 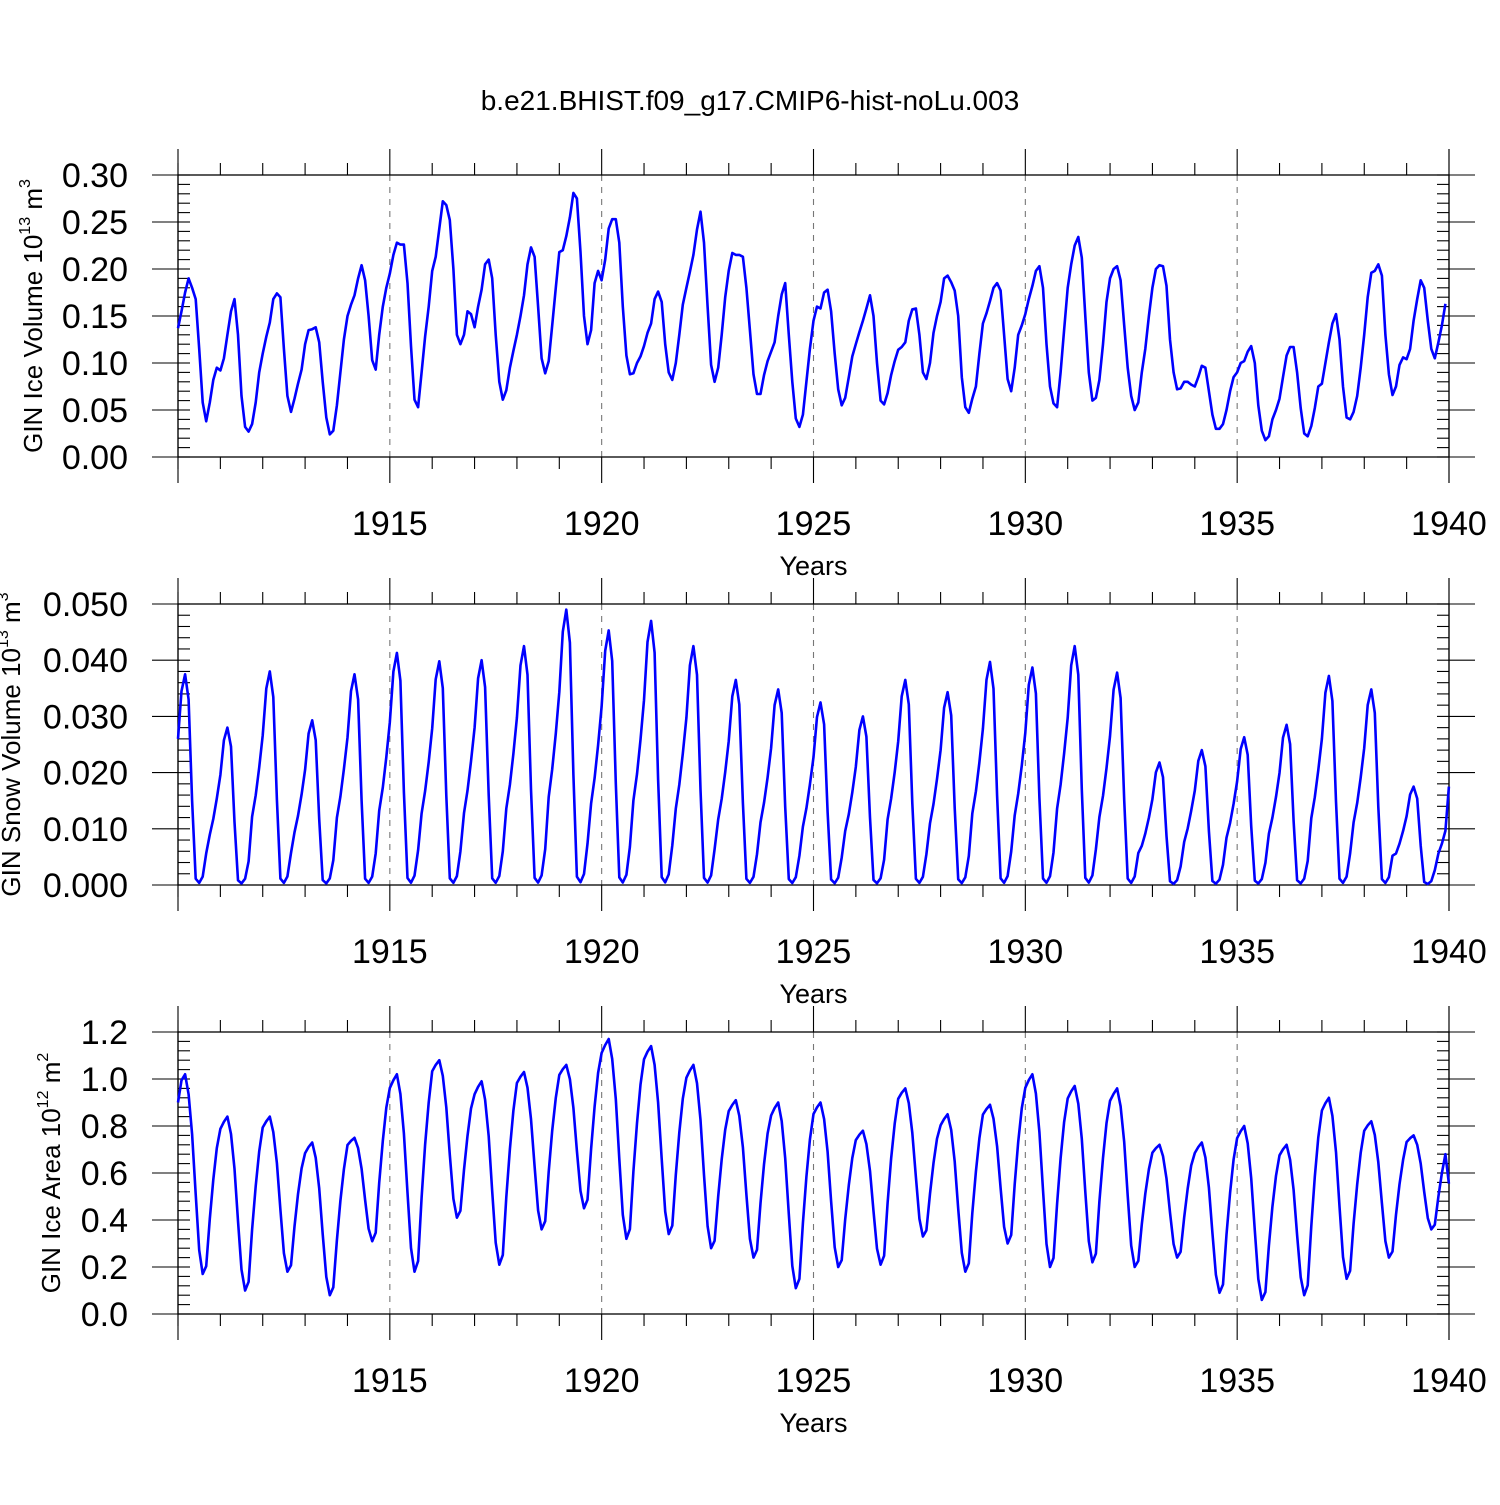 I want to click on y-axis-label: GIN Snow Volume 1013 m3, so click(x=13, y=744).